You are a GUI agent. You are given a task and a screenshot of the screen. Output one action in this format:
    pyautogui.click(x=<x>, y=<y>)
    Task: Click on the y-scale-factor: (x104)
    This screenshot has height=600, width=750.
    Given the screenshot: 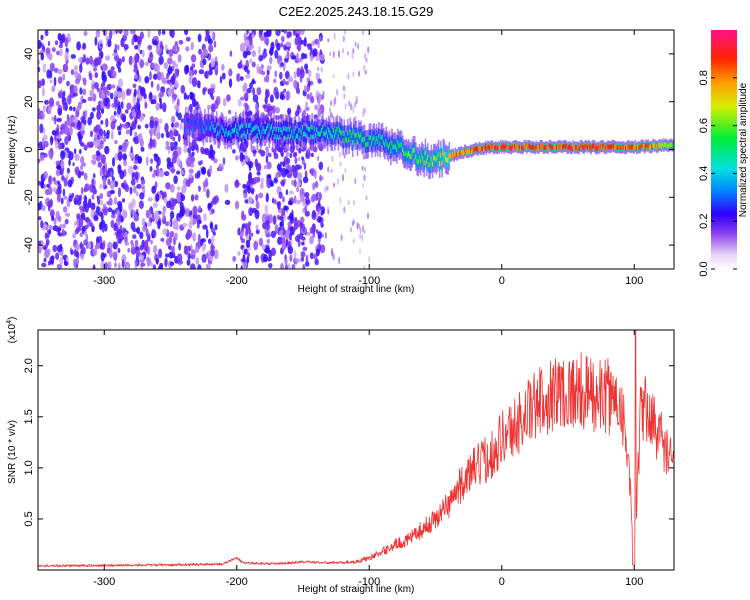 What is the action you would take?
    pyautogui.click(x=12, y=330)
    